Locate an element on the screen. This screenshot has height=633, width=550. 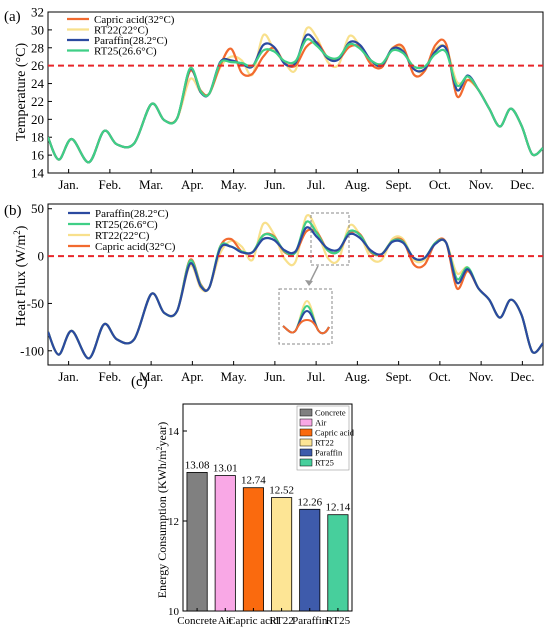
panel-c-legend-label: Concrete is located at coordinates (330, 413).